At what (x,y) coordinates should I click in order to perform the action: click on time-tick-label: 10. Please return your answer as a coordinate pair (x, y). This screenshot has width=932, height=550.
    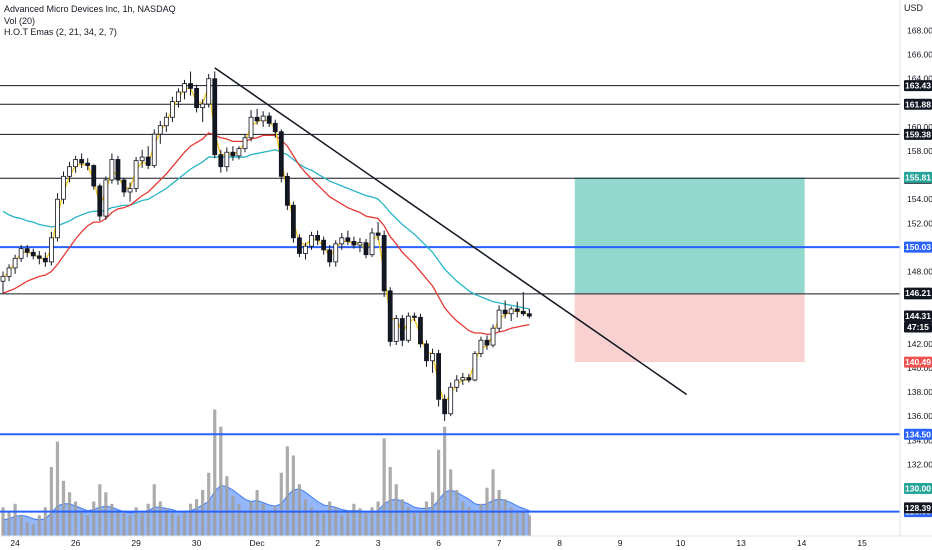
    Looking at the image, I should click on (681, 543).